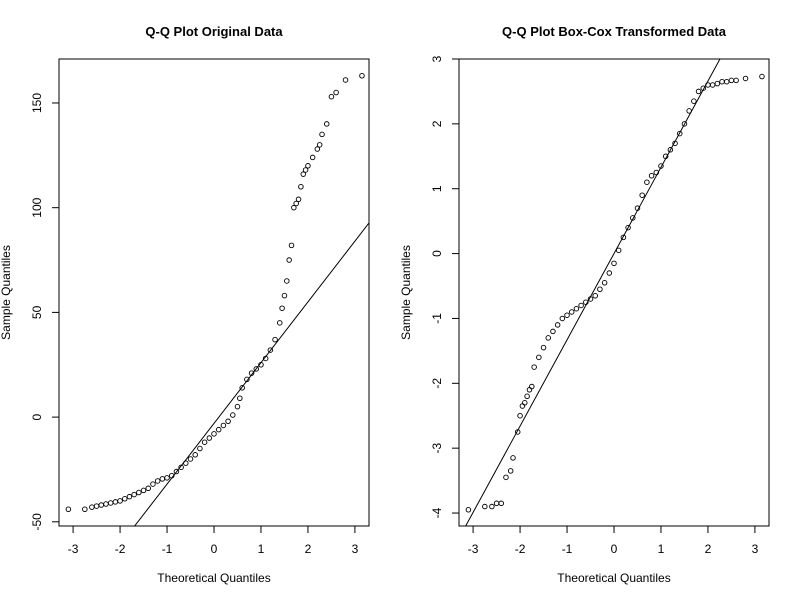  I want to click on y-tick-label: 0, so click(437, 253).